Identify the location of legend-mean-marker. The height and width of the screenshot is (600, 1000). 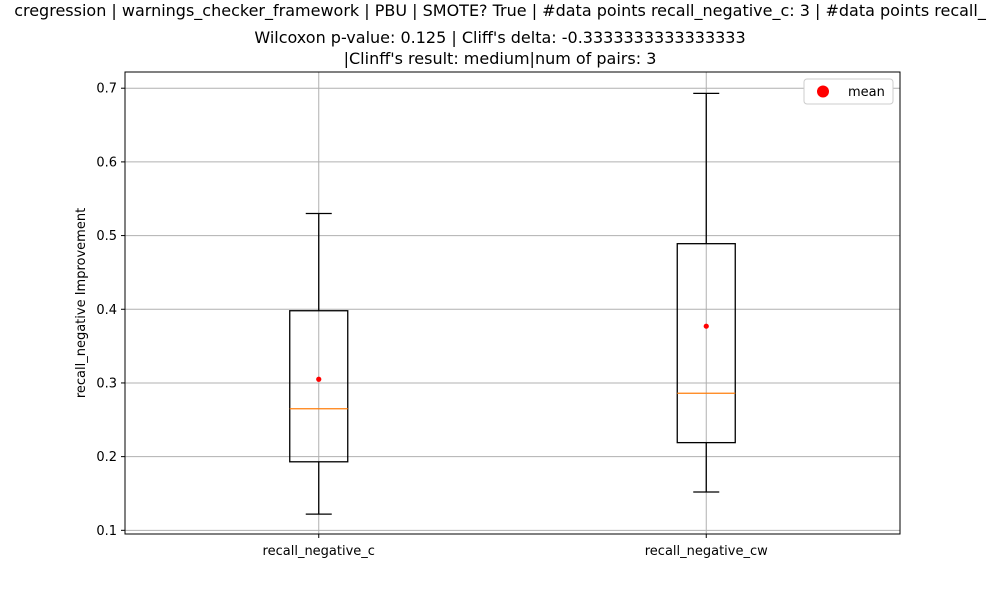
(823, 91).